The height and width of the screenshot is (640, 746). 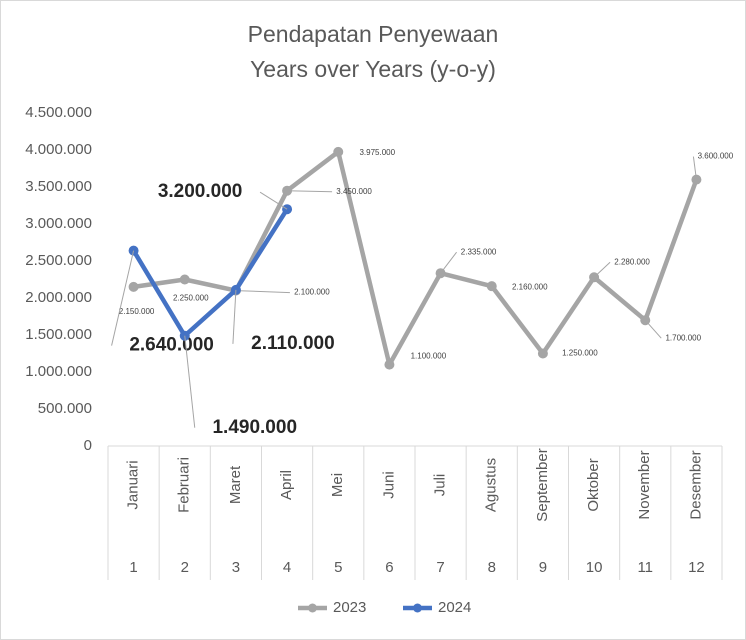 I want to click on x-tick-label: Maret, so click(x=235, y=484).